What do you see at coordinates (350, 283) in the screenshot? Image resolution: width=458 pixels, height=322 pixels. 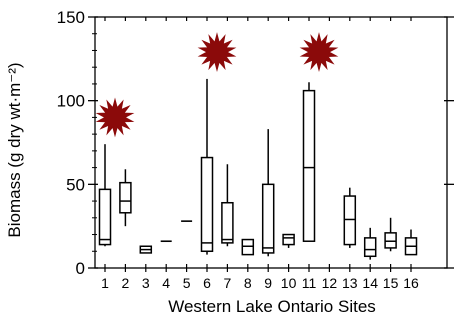 I see `x-tick-label: 13` at bounding box center [350, 283].